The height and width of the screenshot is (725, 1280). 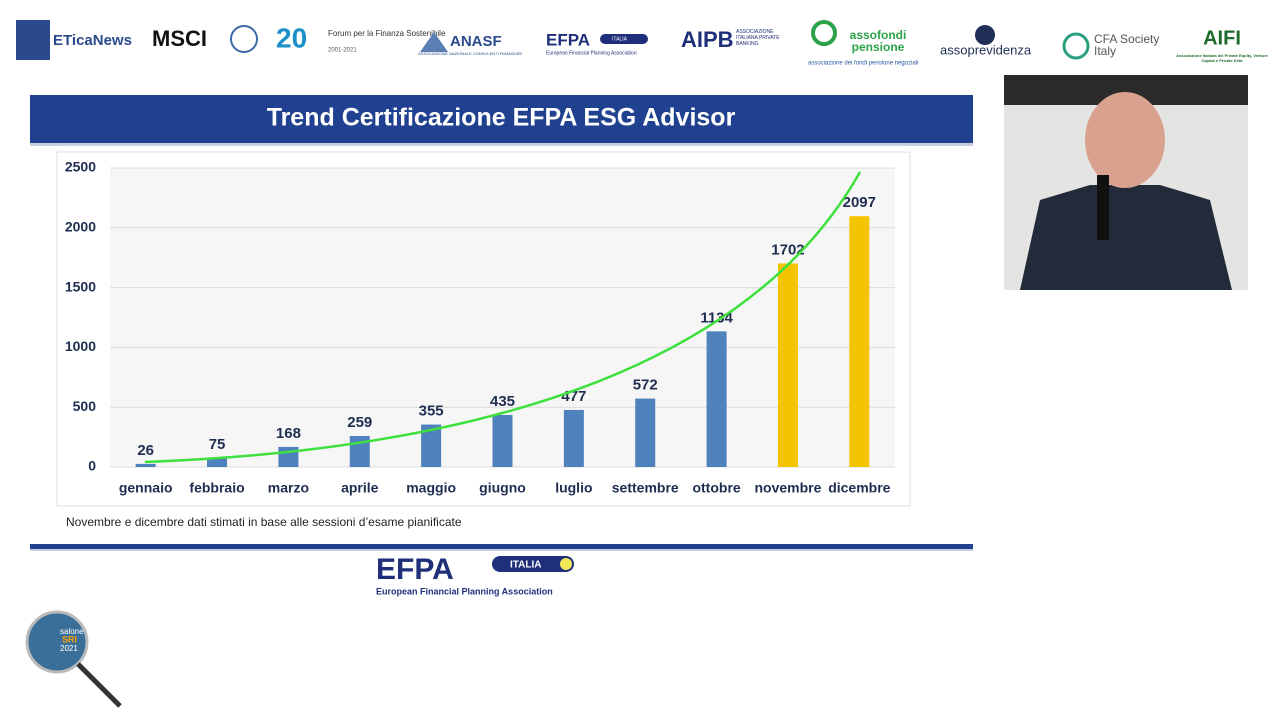 I want to click on logo-text: assofondi pensione, so click(x=878, y=41).